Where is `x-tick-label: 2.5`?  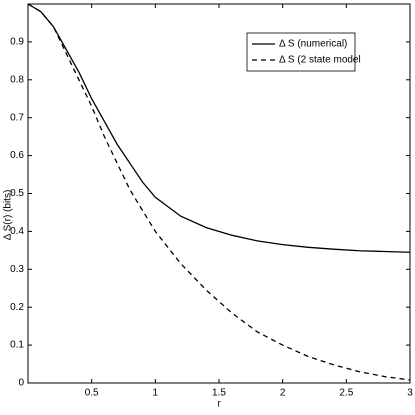 x-tick-label: 2.5 is located at coordinates (346, 393).